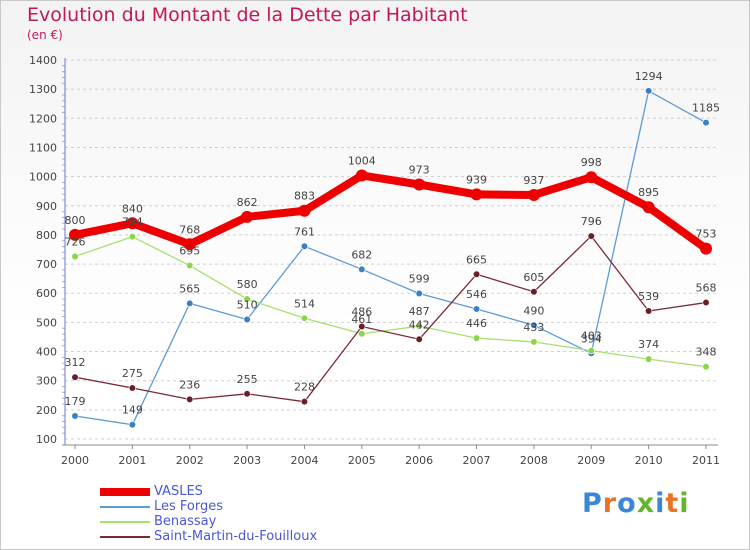 The image size is (750, 550). What do you see at coordinates (591, 221) in the screenshot?
I see `data-label: 796` at bounding box center [591, 221].